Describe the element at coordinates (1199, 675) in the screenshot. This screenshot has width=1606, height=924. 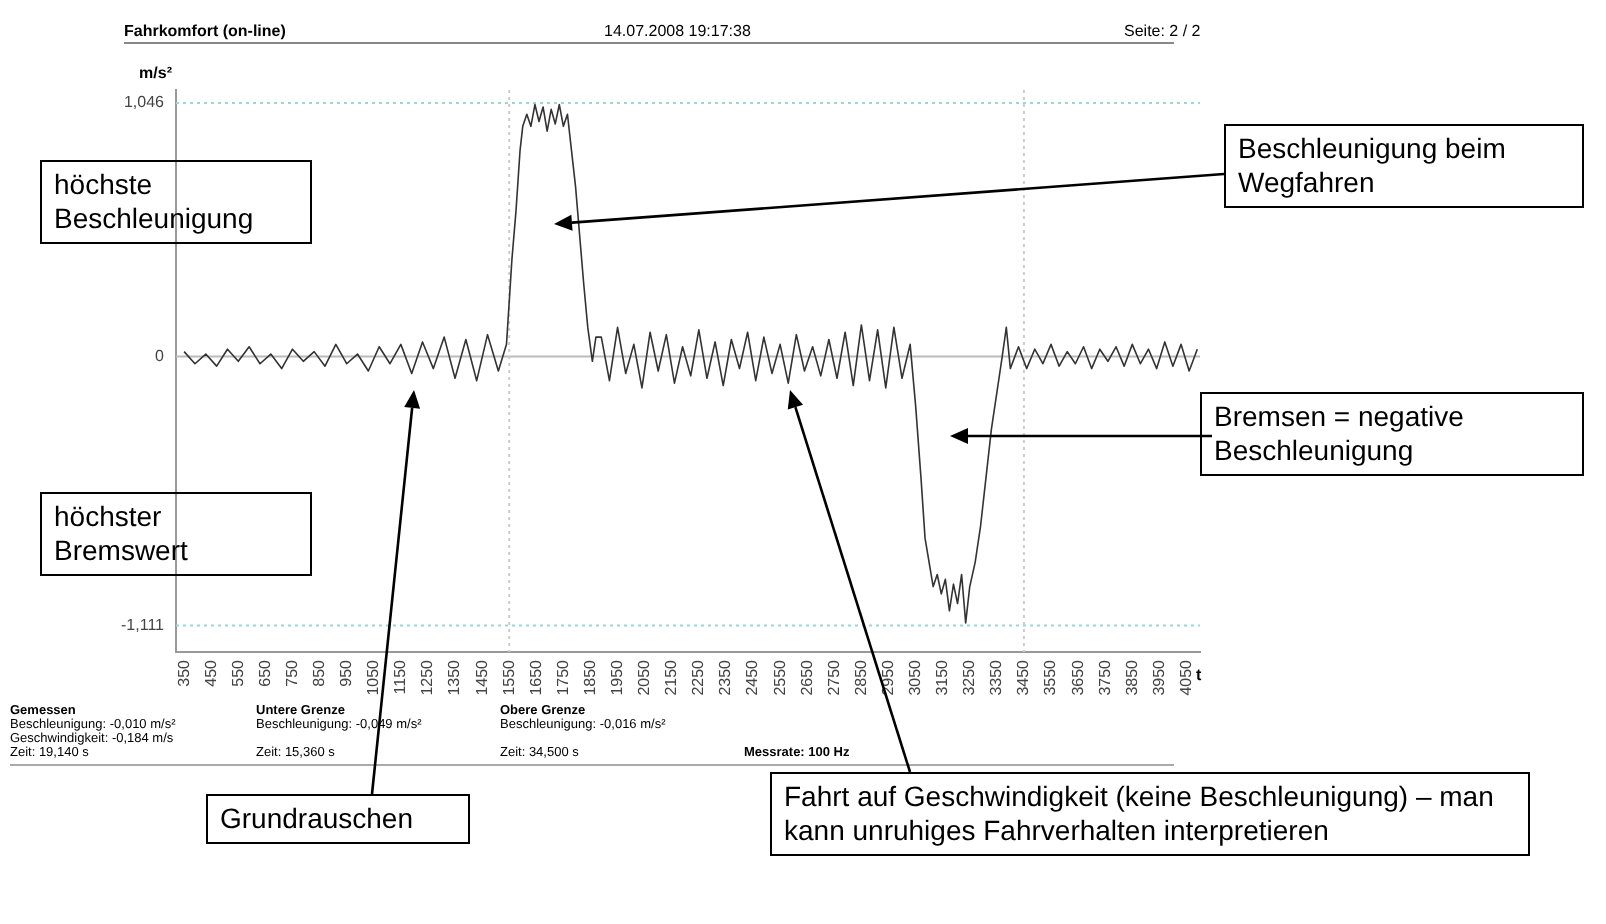
I see `x-axis-title: t` at that location.